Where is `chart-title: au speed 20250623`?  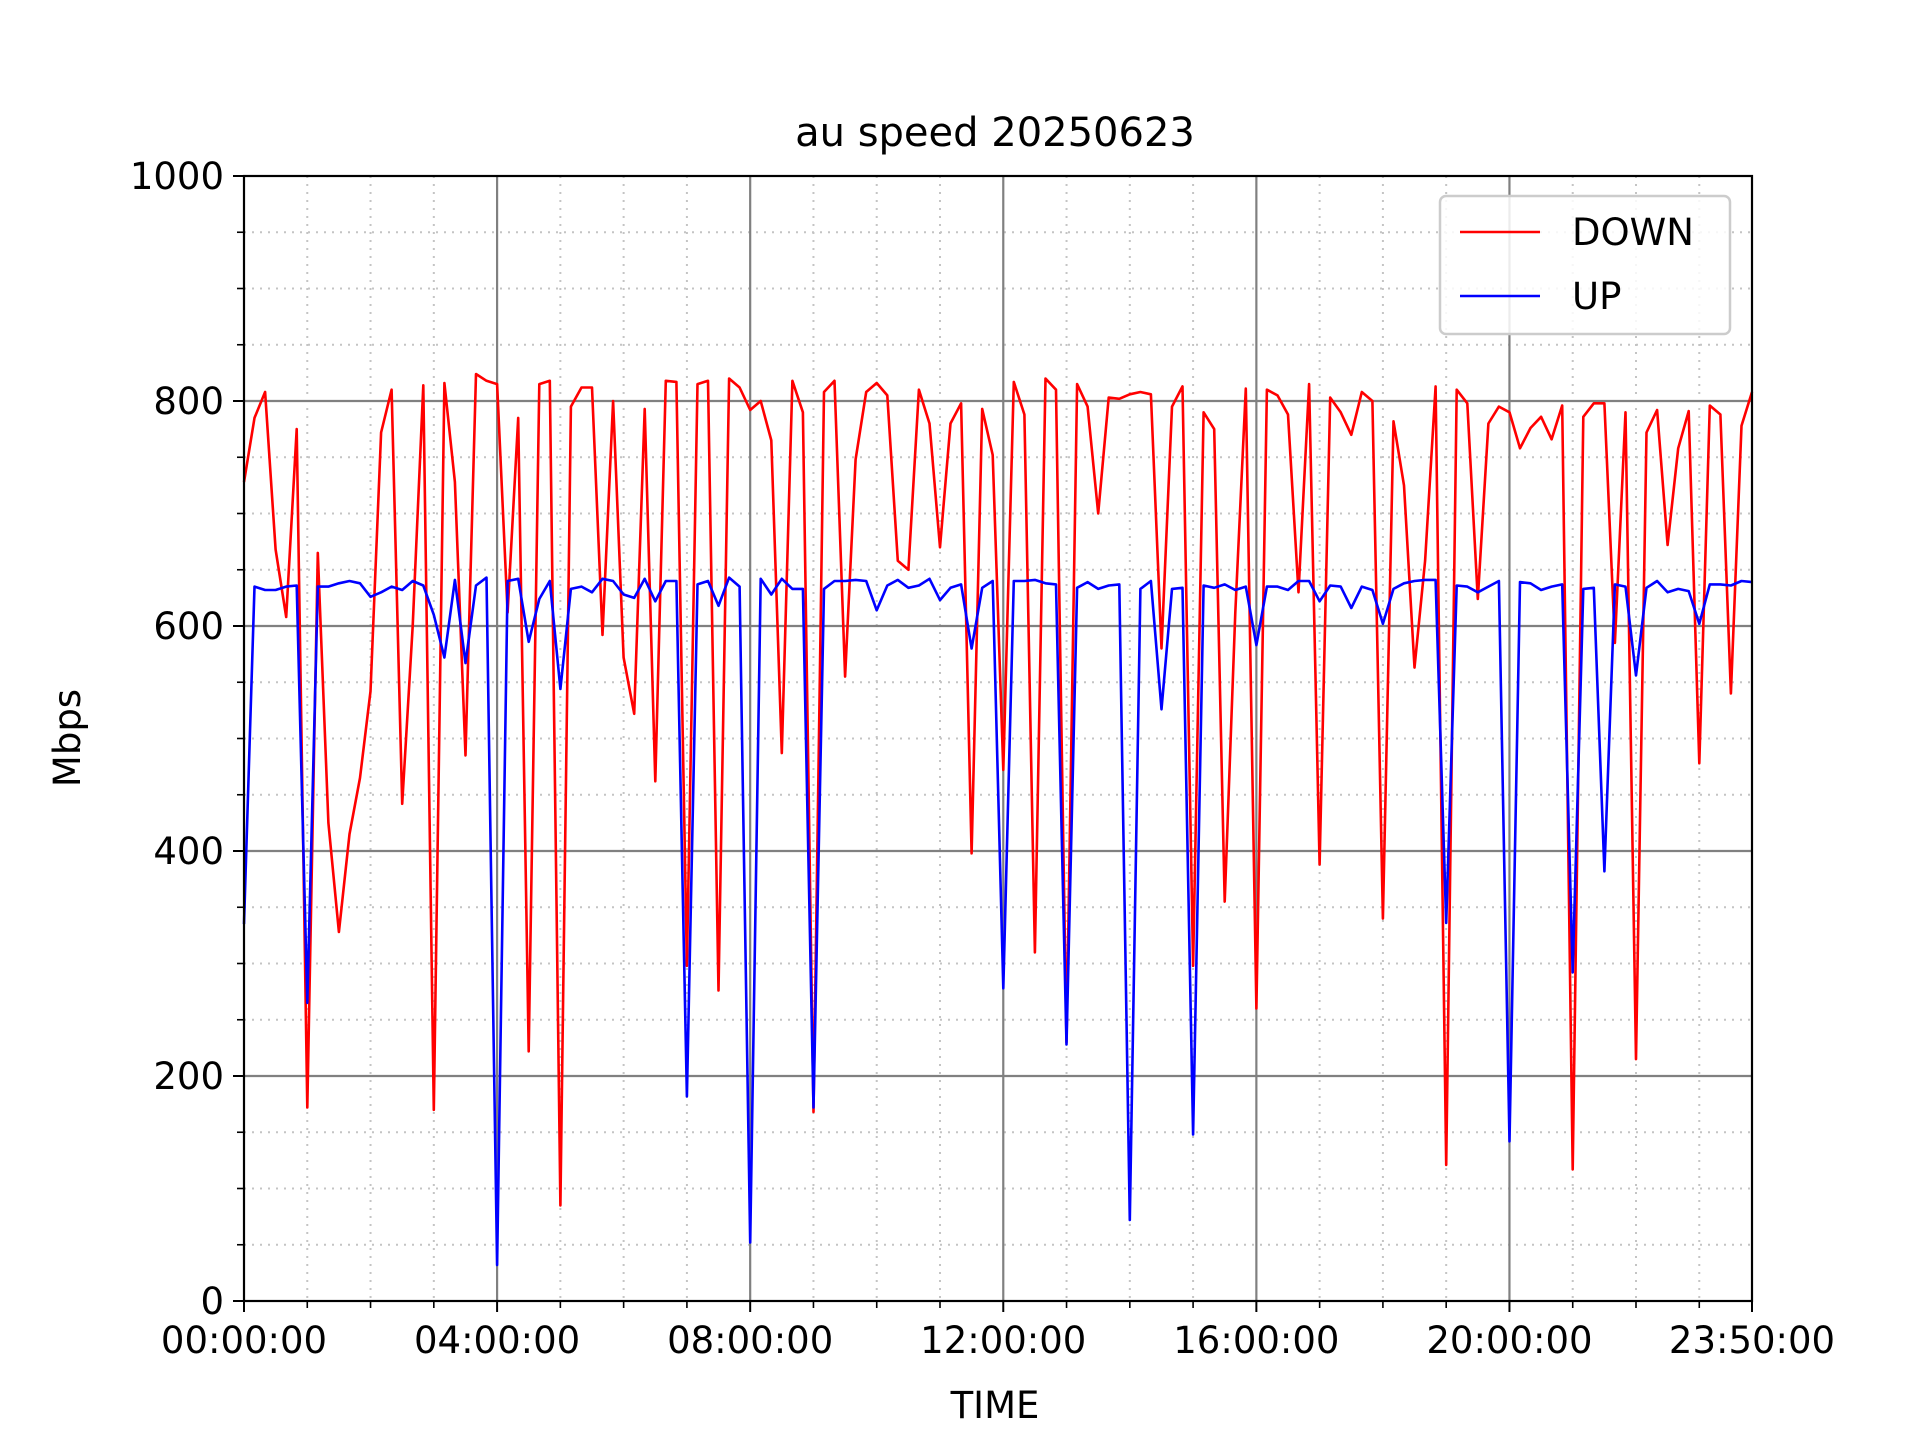
chart-title: au speed 20250623 is located at coordinates (995, 133).